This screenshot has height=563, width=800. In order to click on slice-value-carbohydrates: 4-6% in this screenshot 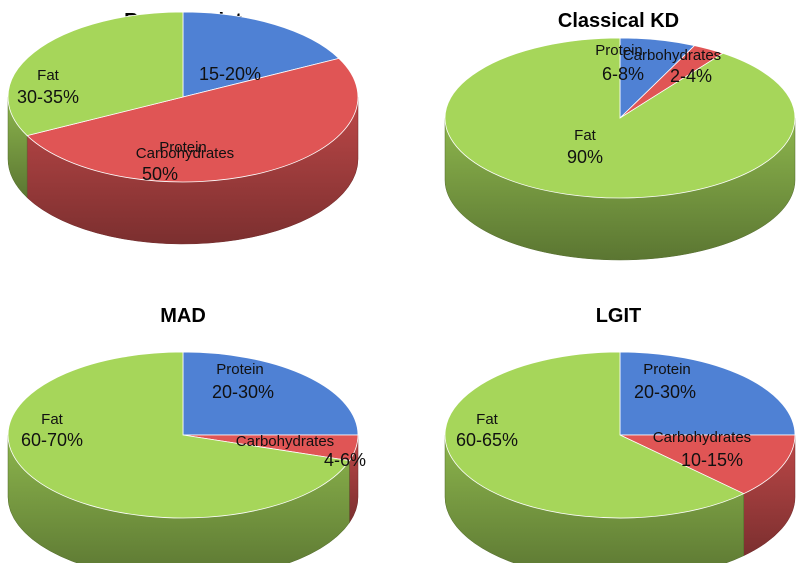, I will do `click(345, 460)`.